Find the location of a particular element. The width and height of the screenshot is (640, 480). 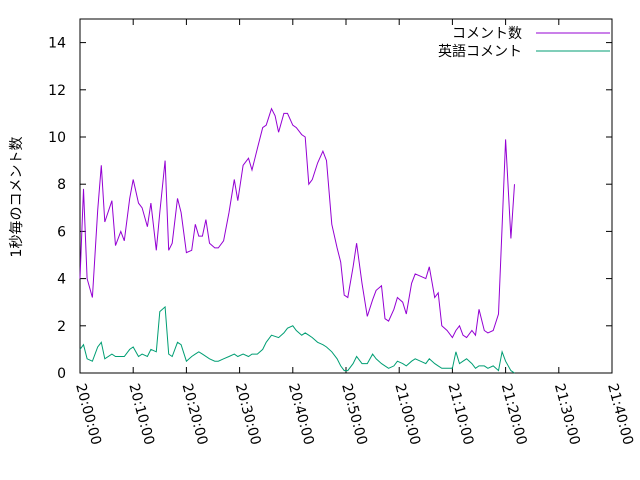

x-tick-label: 20:50:00 is located at coordinates (354, 414).